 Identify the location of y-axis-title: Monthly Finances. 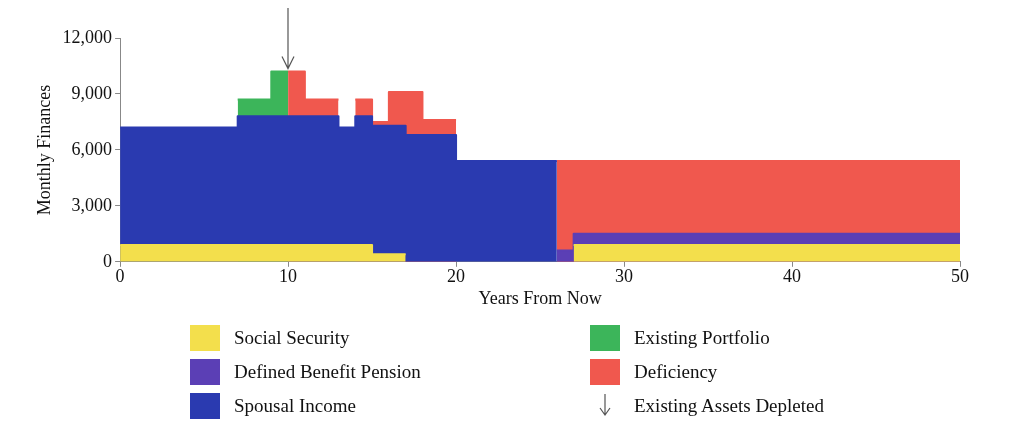
(43, 150).